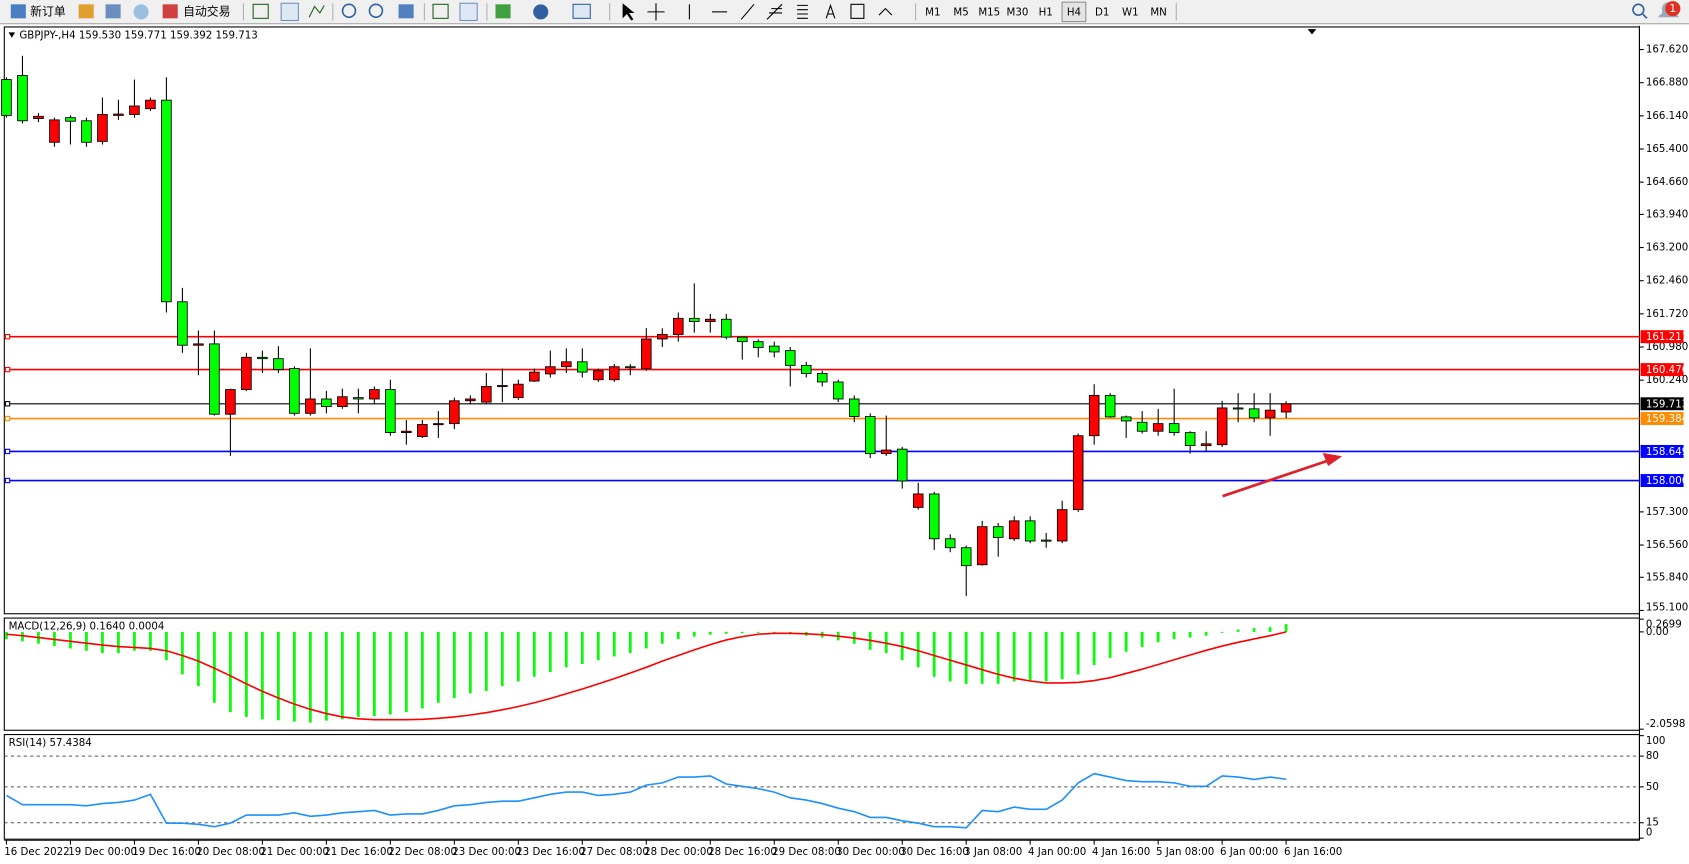  Describe the element at coordinates (1249, 852) in the screenshot. I see `x-tick-label: 6 Jan 00:00` at that location.